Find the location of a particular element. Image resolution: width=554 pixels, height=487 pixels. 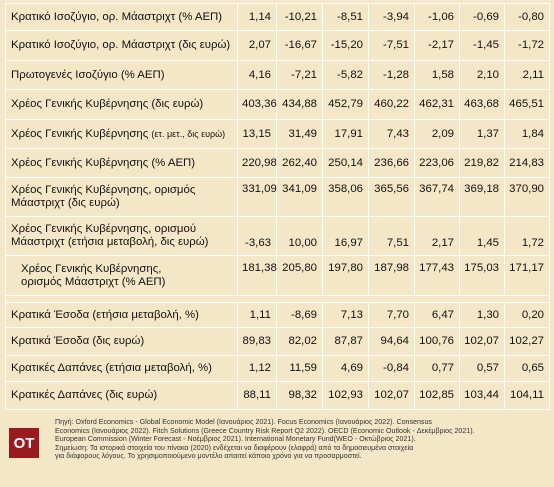

table-cell: 365,56 is located at coordinates (391, 197).